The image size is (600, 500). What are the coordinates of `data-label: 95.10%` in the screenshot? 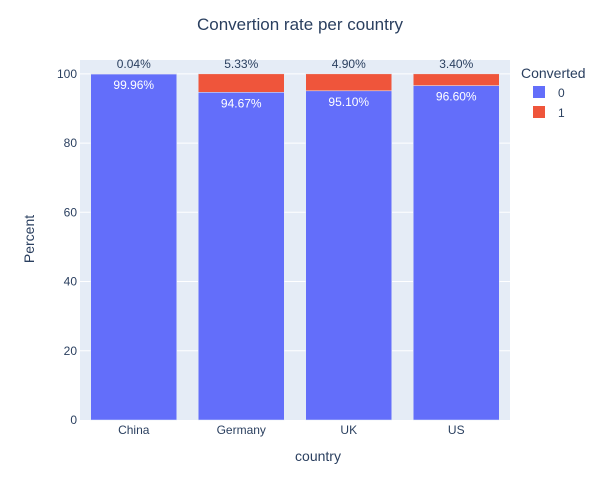 It's located at (348, 102).